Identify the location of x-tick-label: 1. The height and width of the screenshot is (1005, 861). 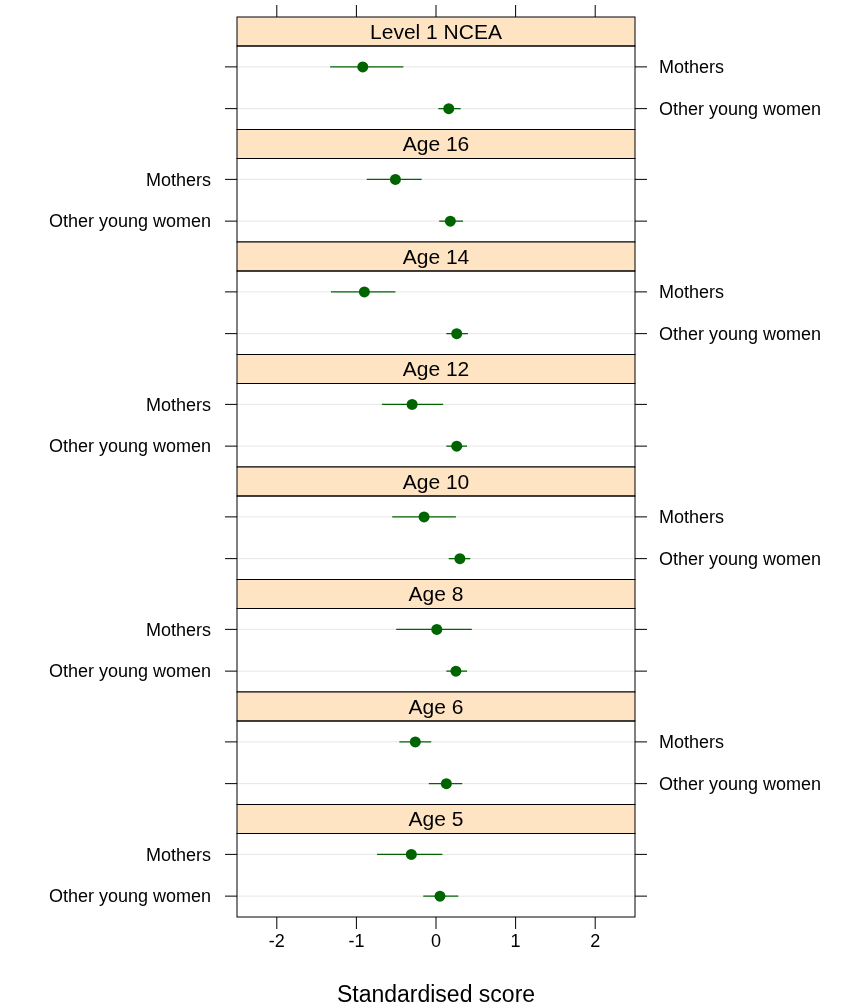
(515, 941).